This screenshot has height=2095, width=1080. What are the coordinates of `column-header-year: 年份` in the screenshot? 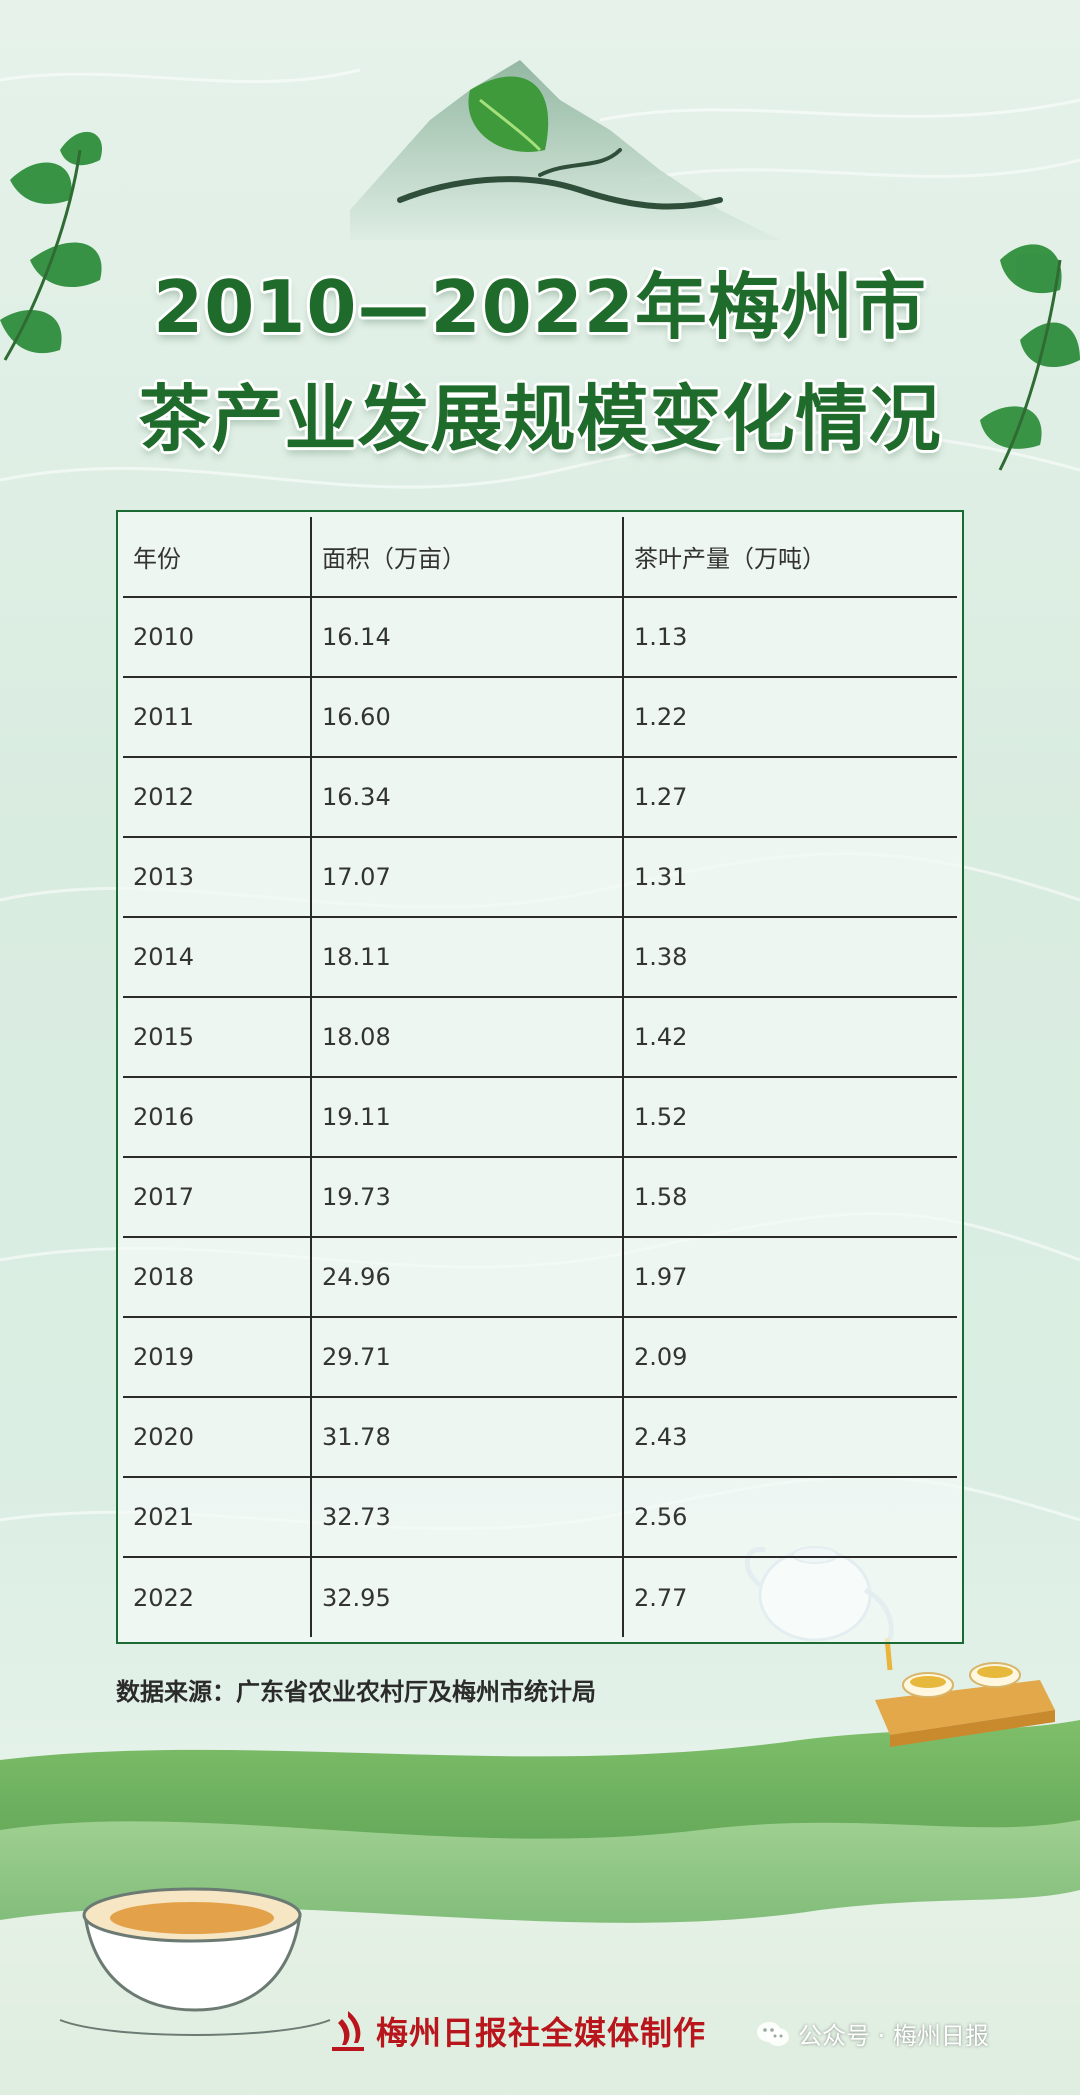 It's located at (217, 557).